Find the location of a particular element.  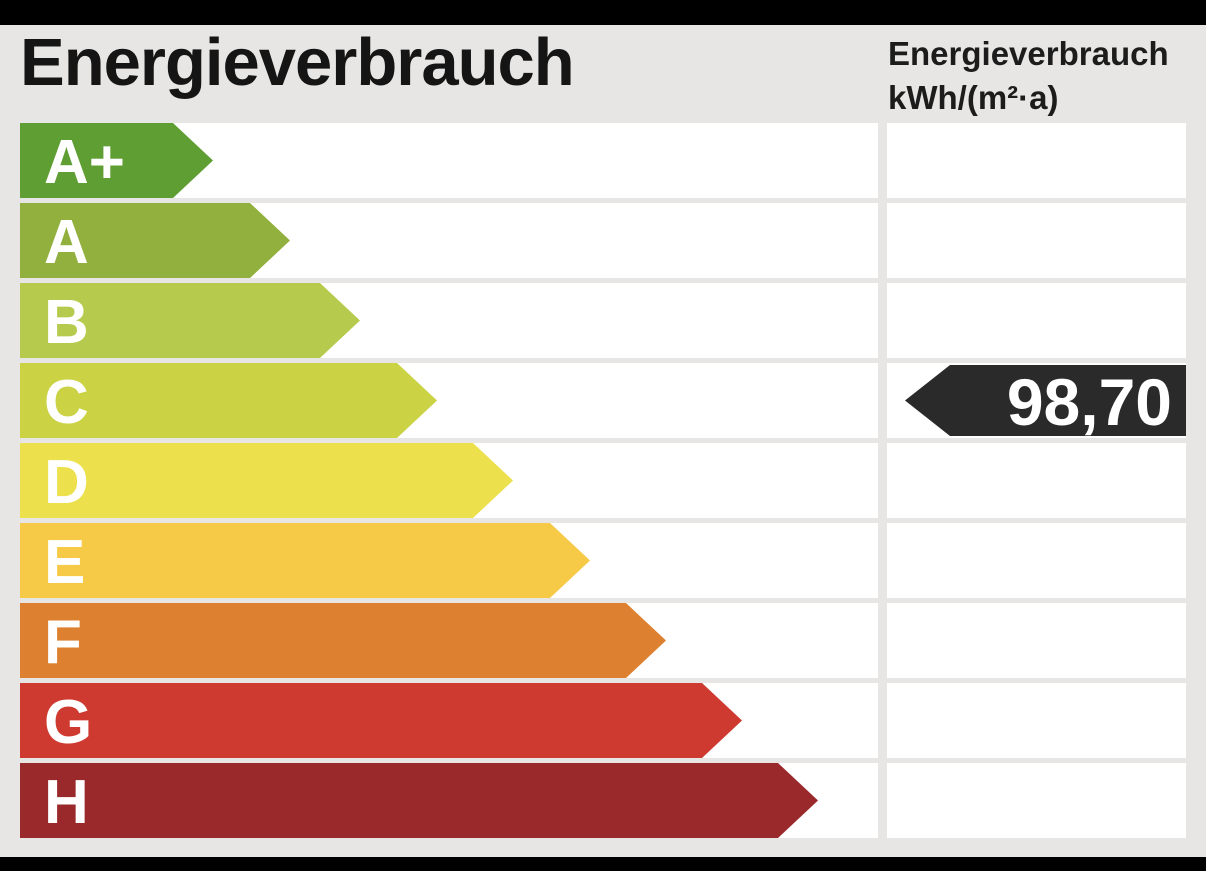

consumption-value-badge: 98,70 is located at coordinates (1045, 400).